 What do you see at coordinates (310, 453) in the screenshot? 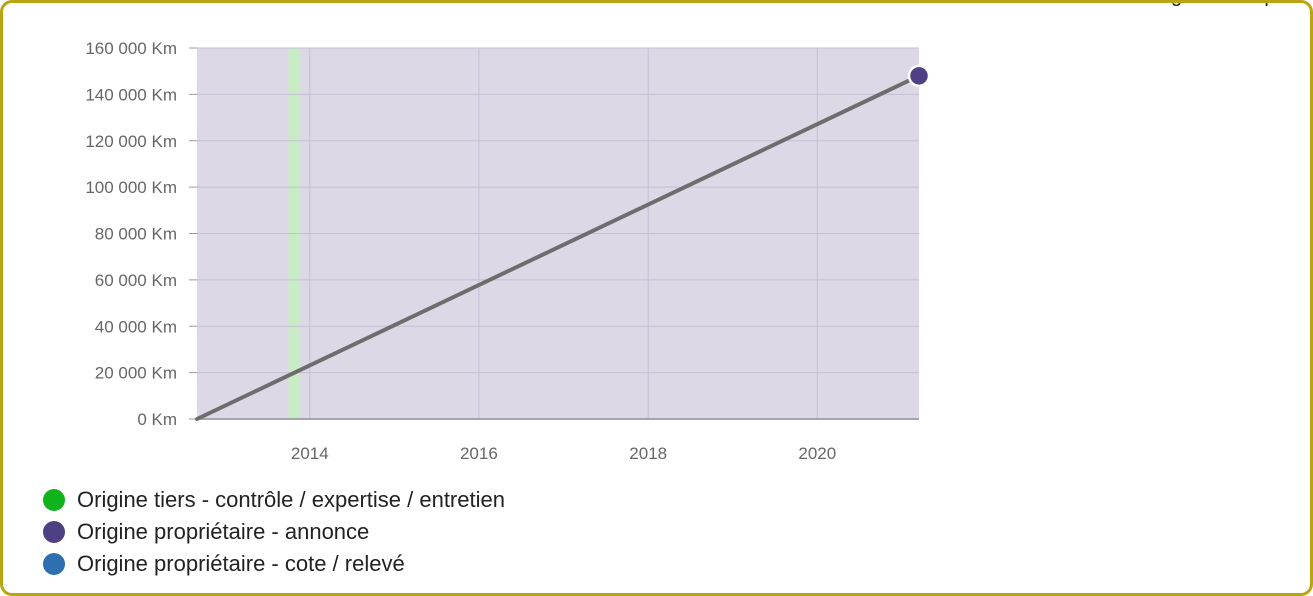
I see `x-tick-label: 2014` at bounding box center [310, 453].